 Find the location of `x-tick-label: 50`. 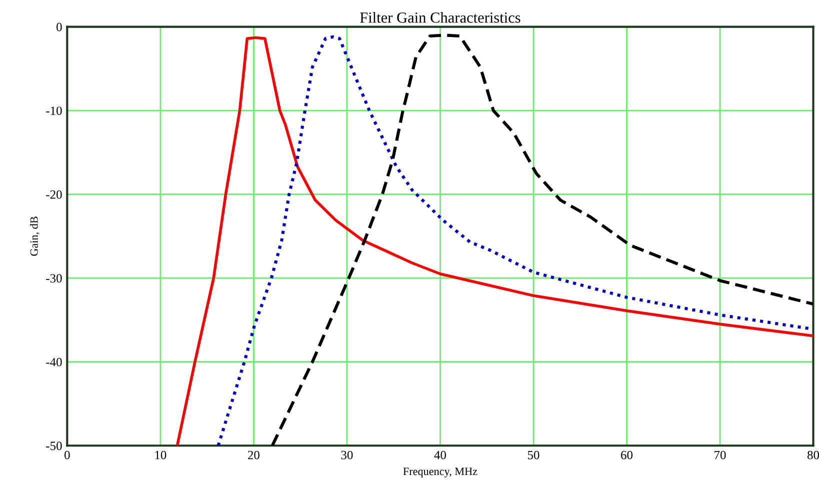

x-tick-label: 50 is located at coordinates (534, 455).